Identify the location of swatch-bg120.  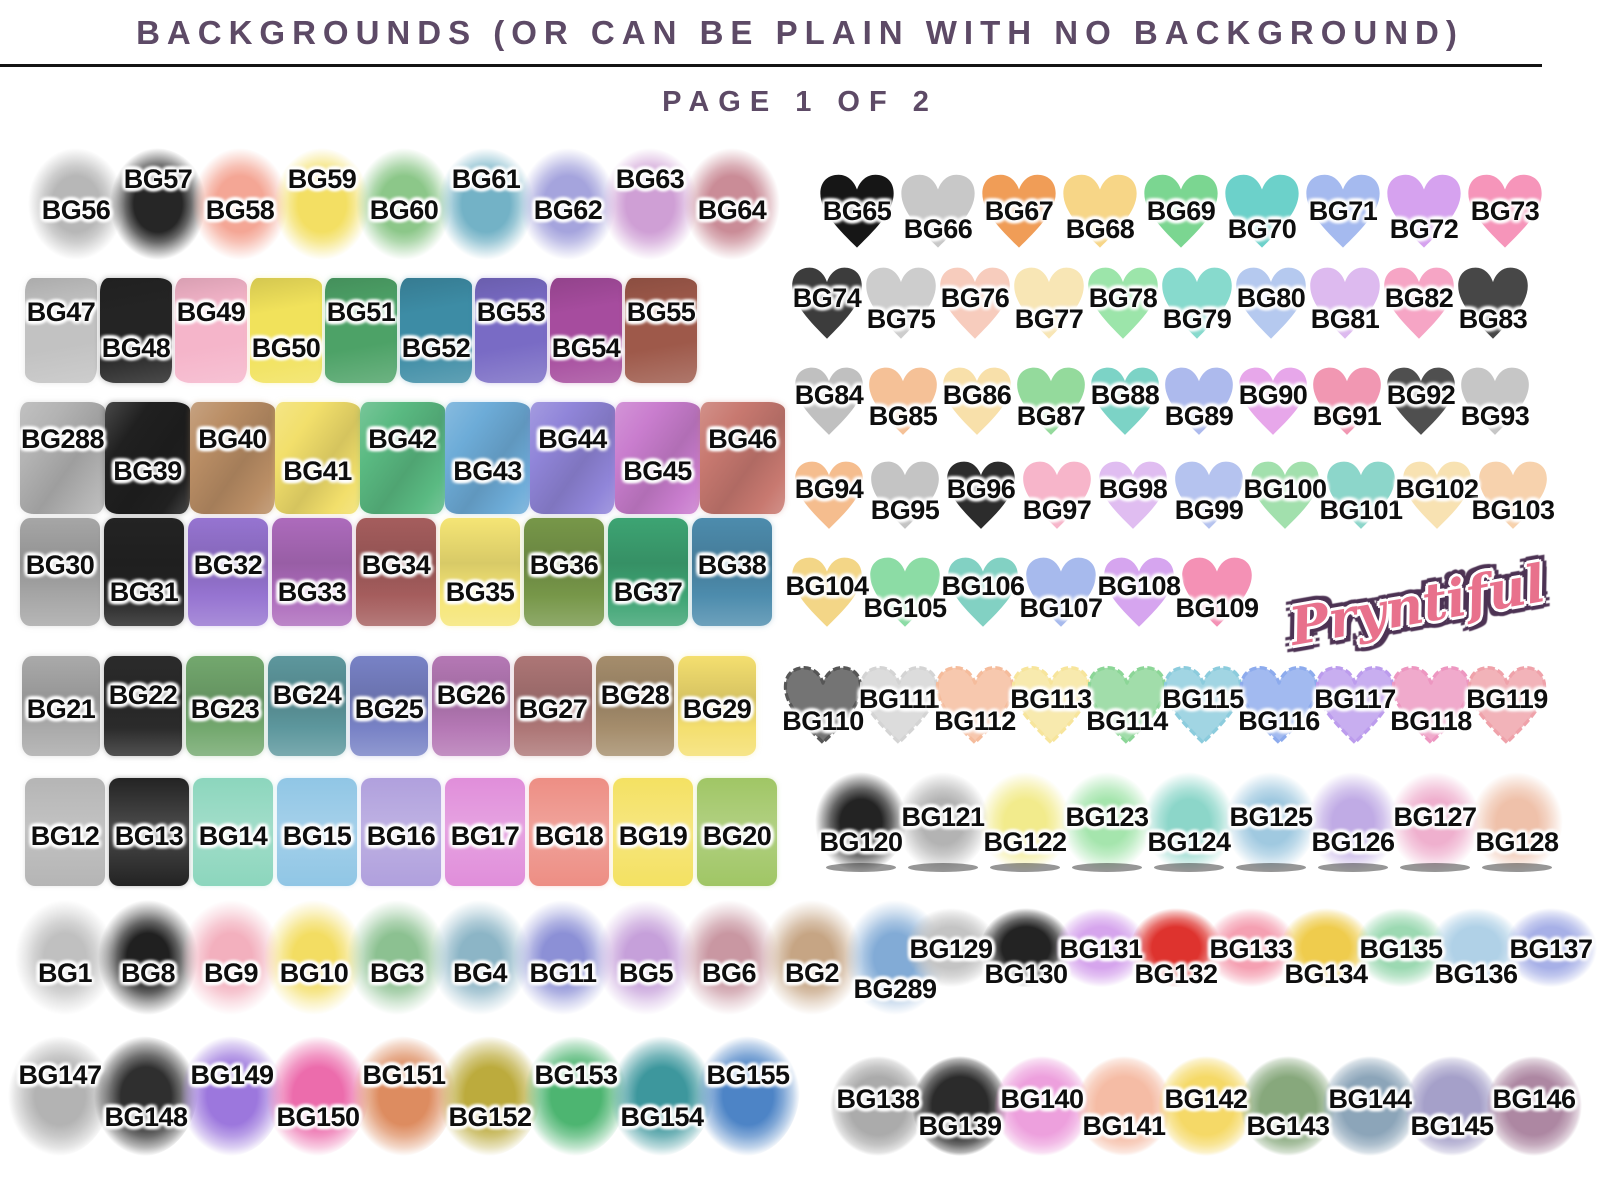
(861, 822).